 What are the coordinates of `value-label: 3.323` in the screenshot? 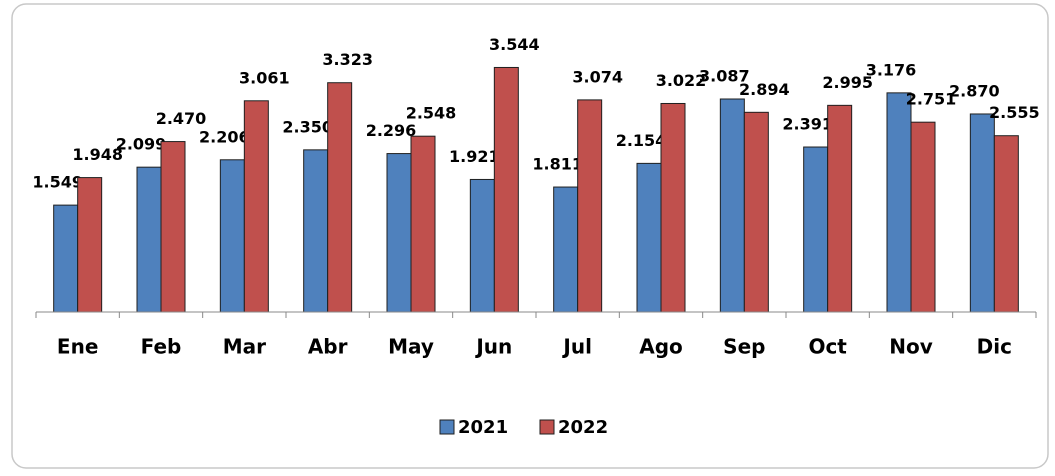 It's located at (347, 59).